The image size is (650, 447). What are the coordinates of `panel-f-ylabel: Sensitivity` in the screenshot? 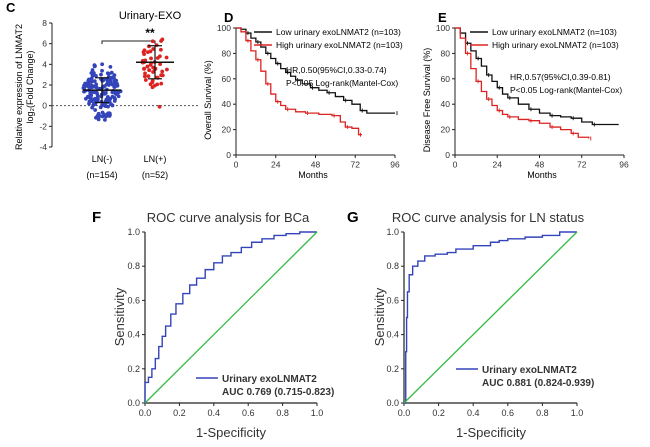 It's located at (119, 316).